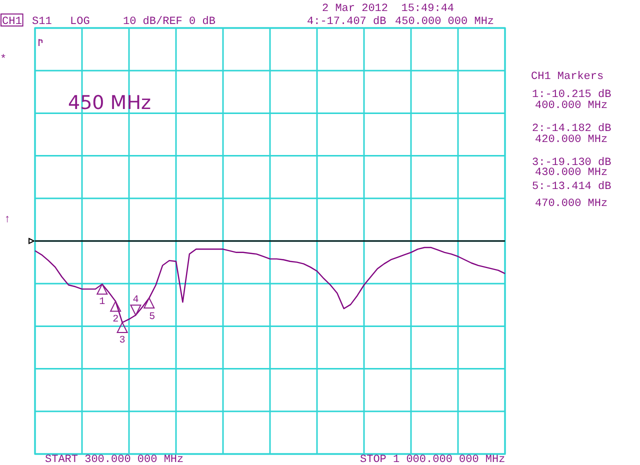 This screenshot has height=465, width=640. I want to click on text: S11, so click(42, 22).